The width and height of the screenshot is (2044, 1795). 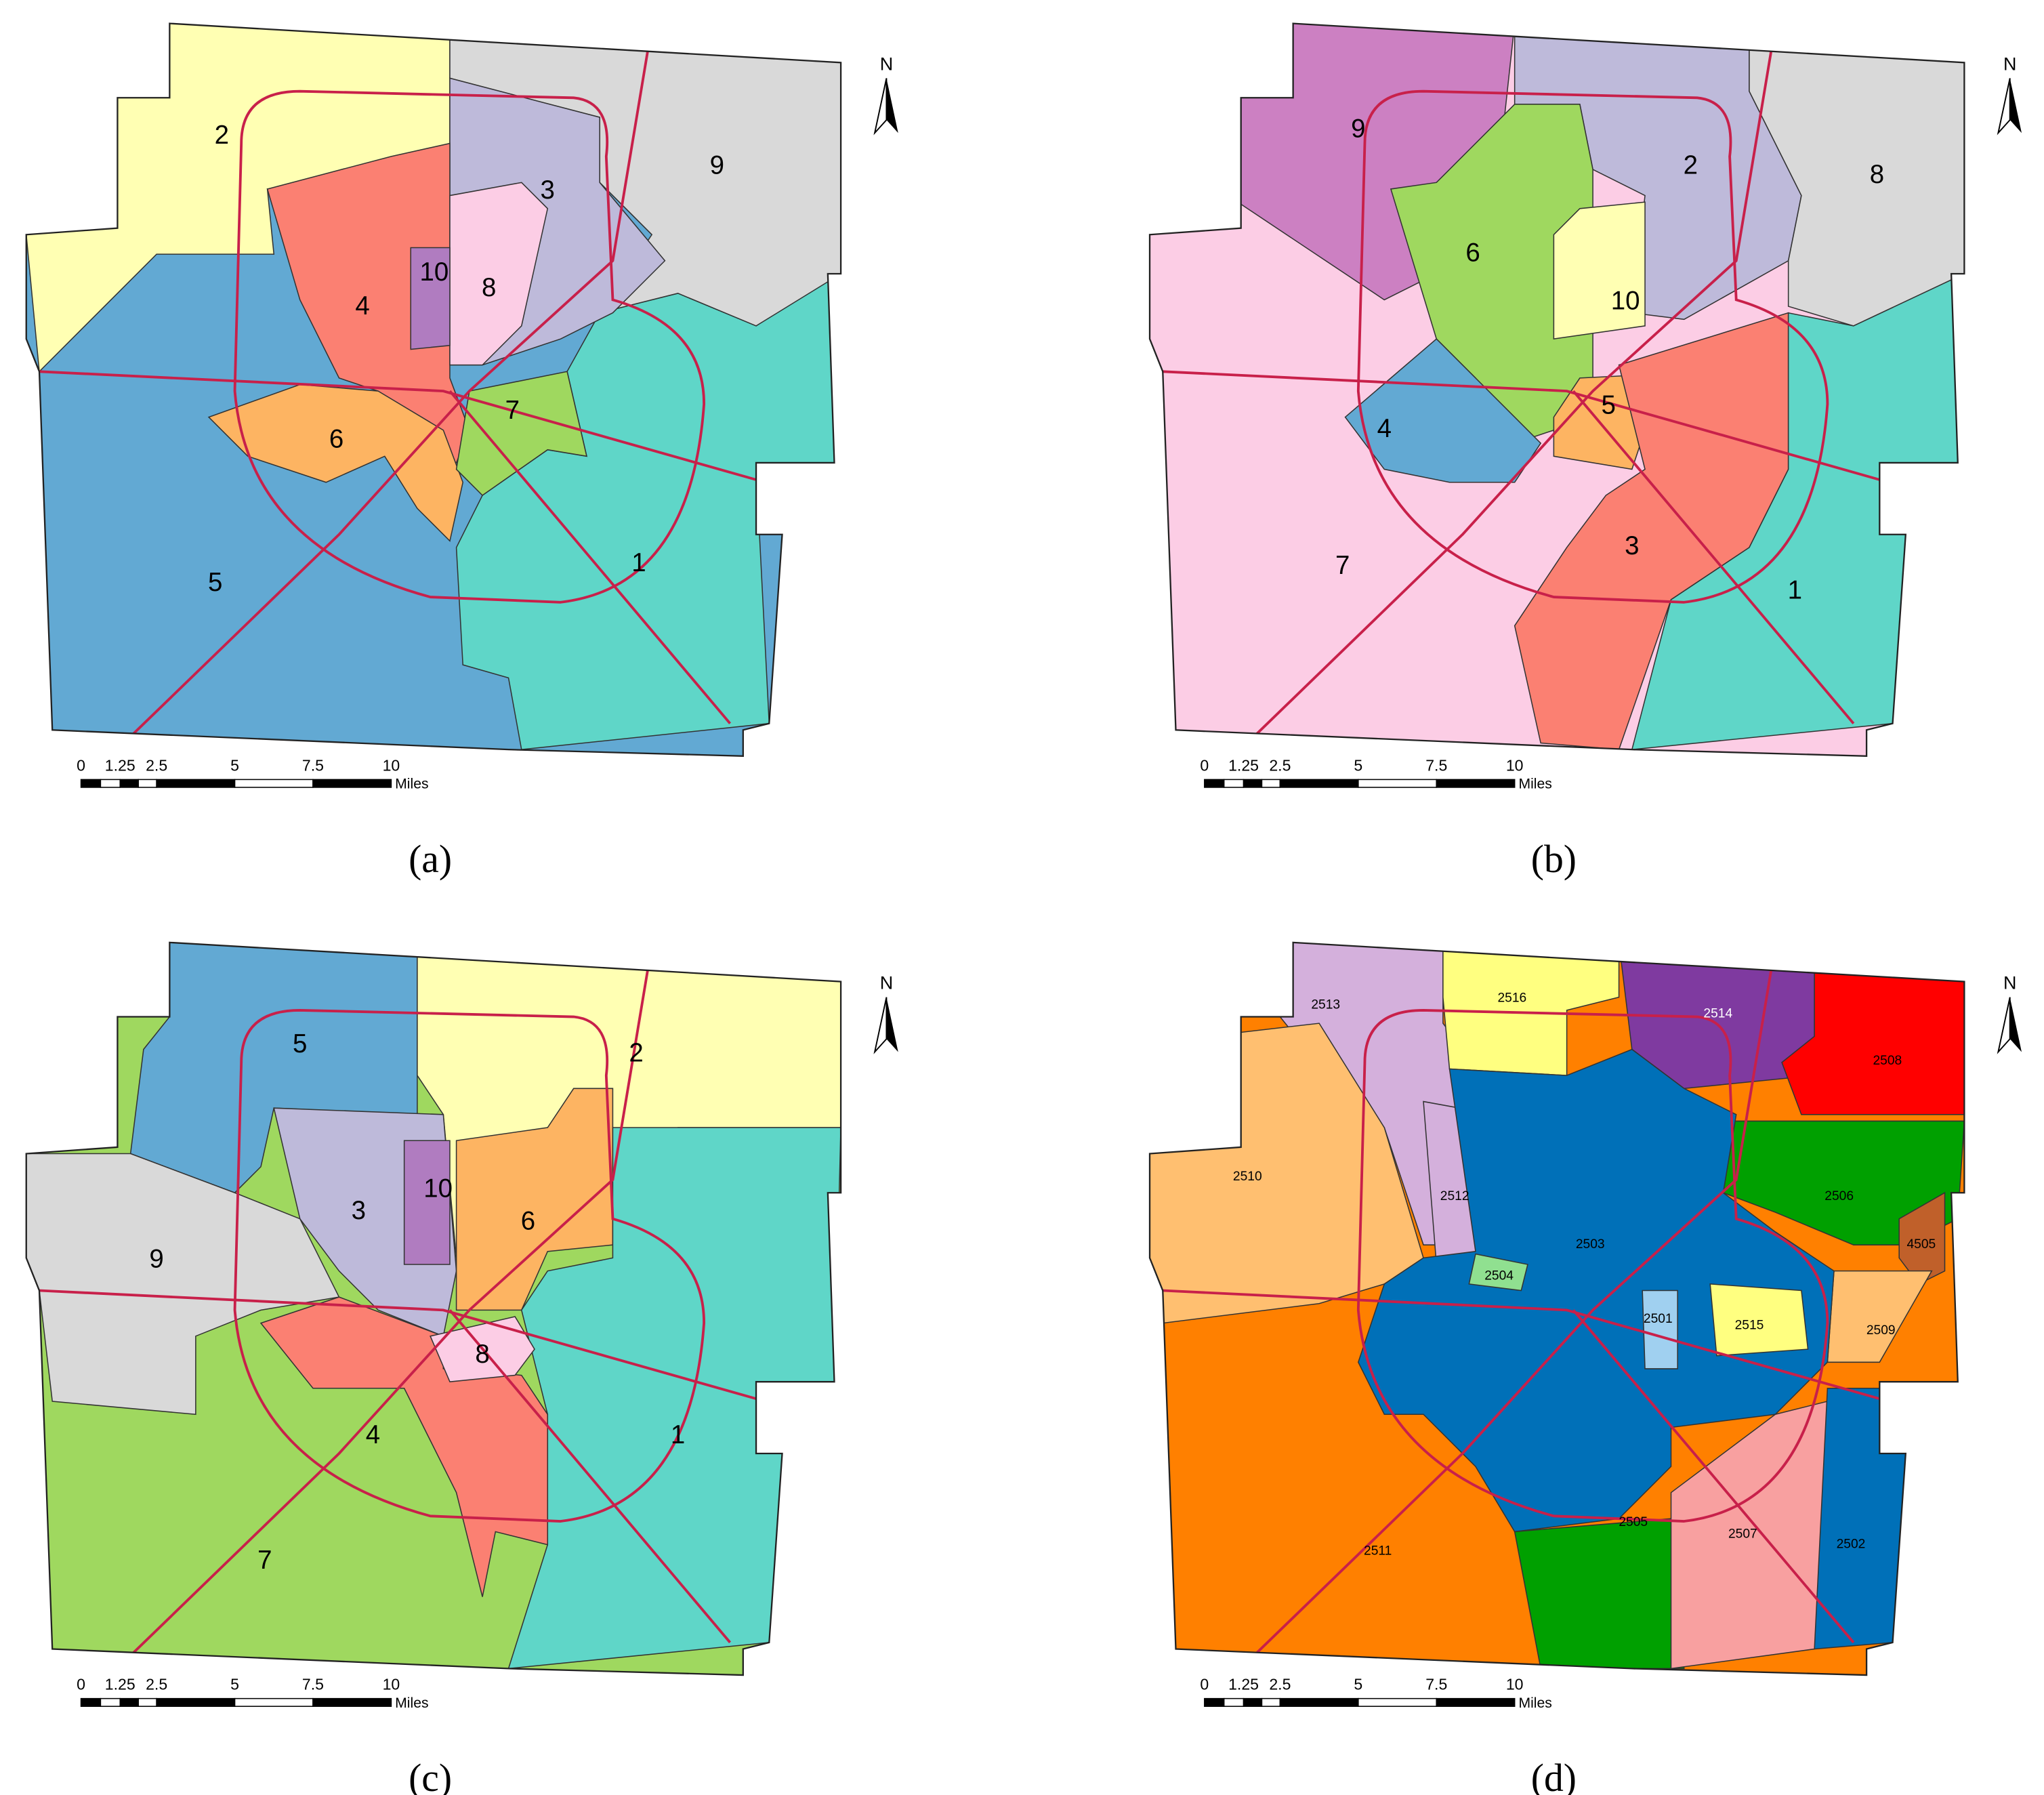 I want to click on region-label: 5, so click(x=1608, y=404).